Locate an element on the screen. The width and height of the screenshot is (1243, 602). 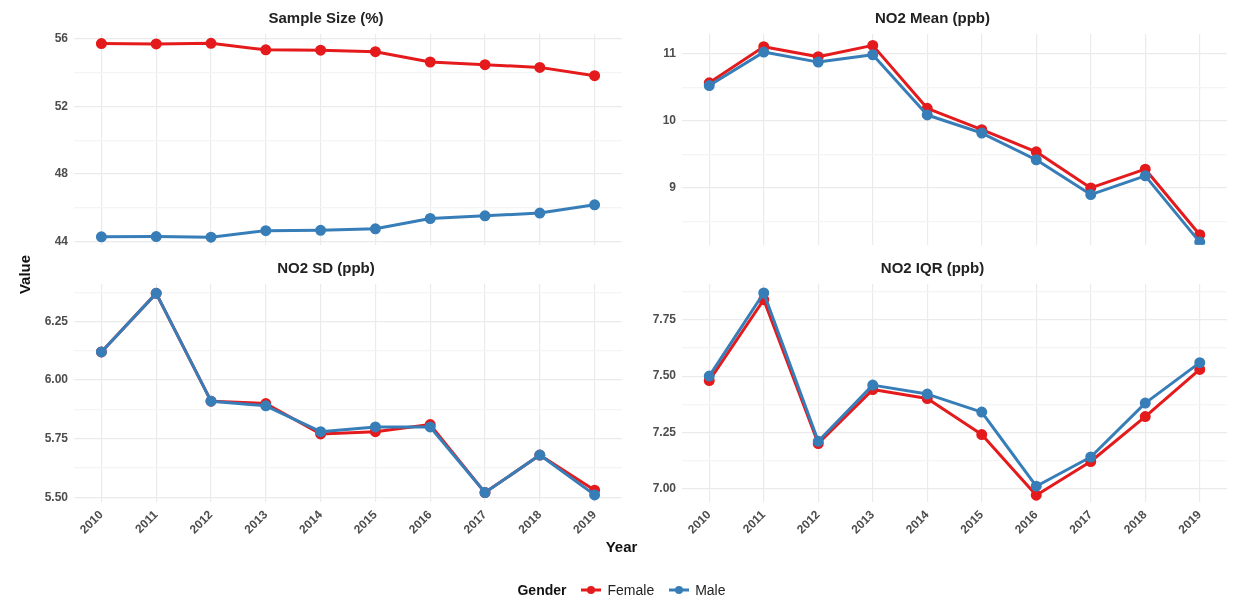
y-tick-label: 5.75 is located at coordinates (56, 437).